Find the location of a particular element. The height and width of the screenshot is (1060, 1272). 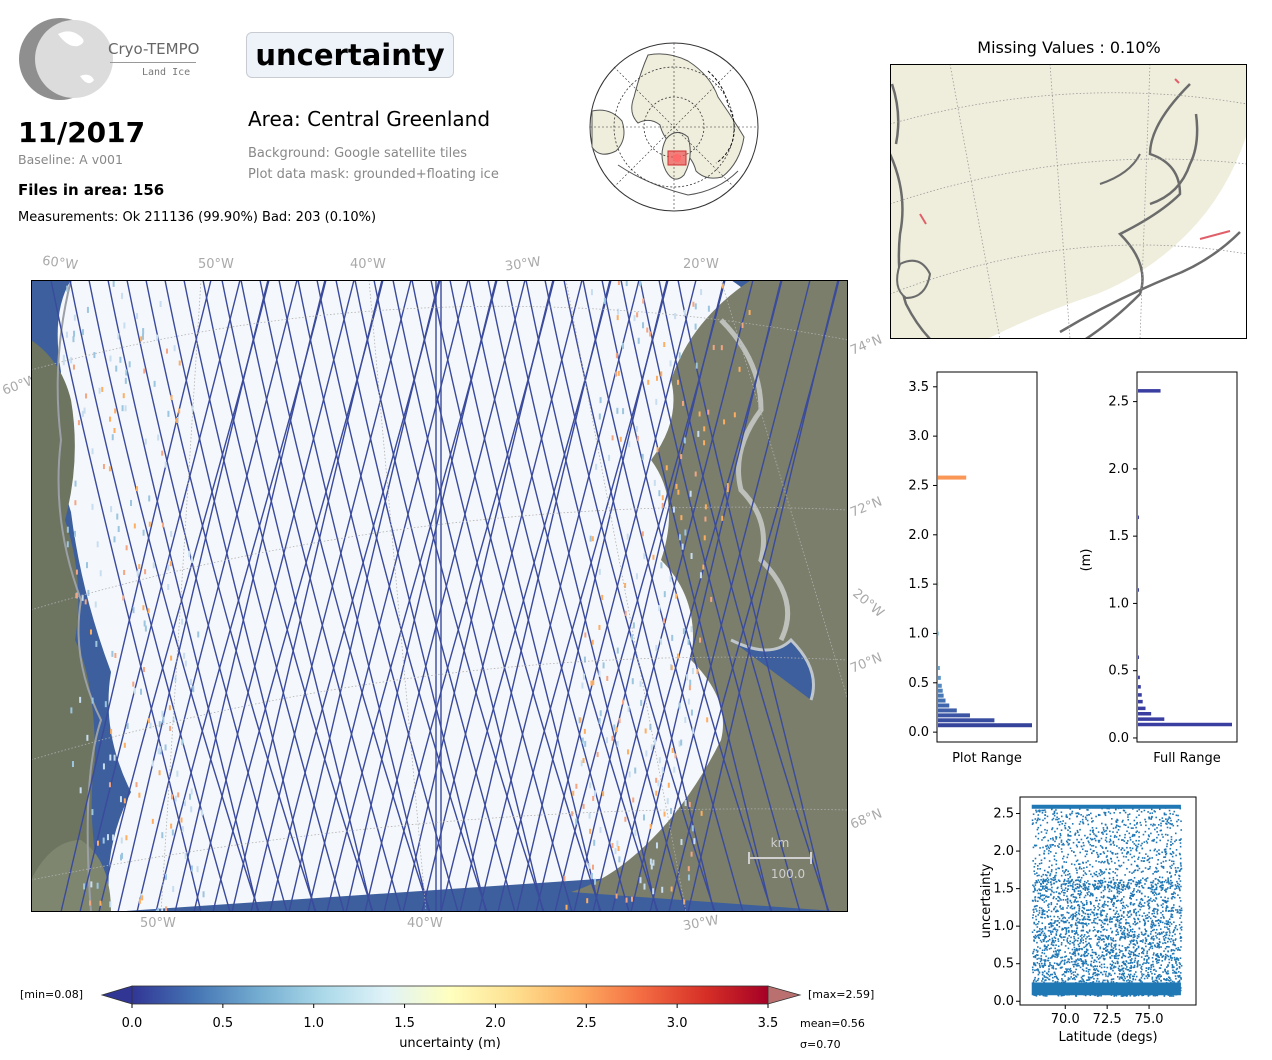

y-tick-label: 0.5 is located at coordinates (1118, 671).